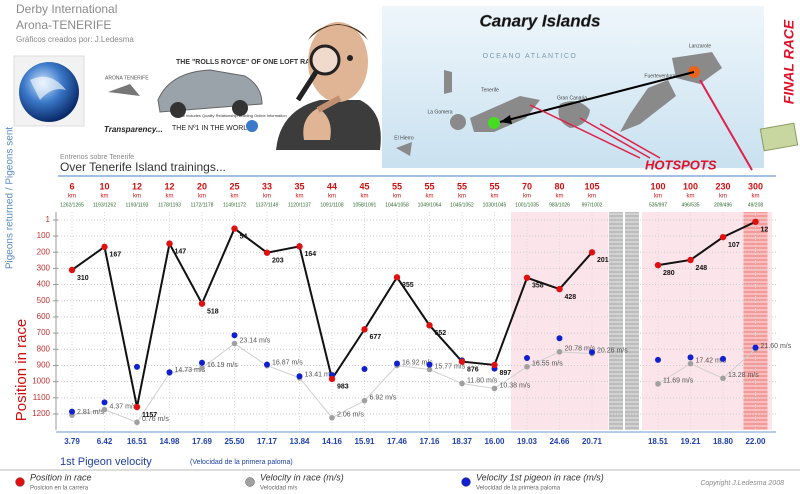  Describe the element at coordinates (202, 205) in the screenshot. I see `pigeons-ratio: 1172/1178` at that location.